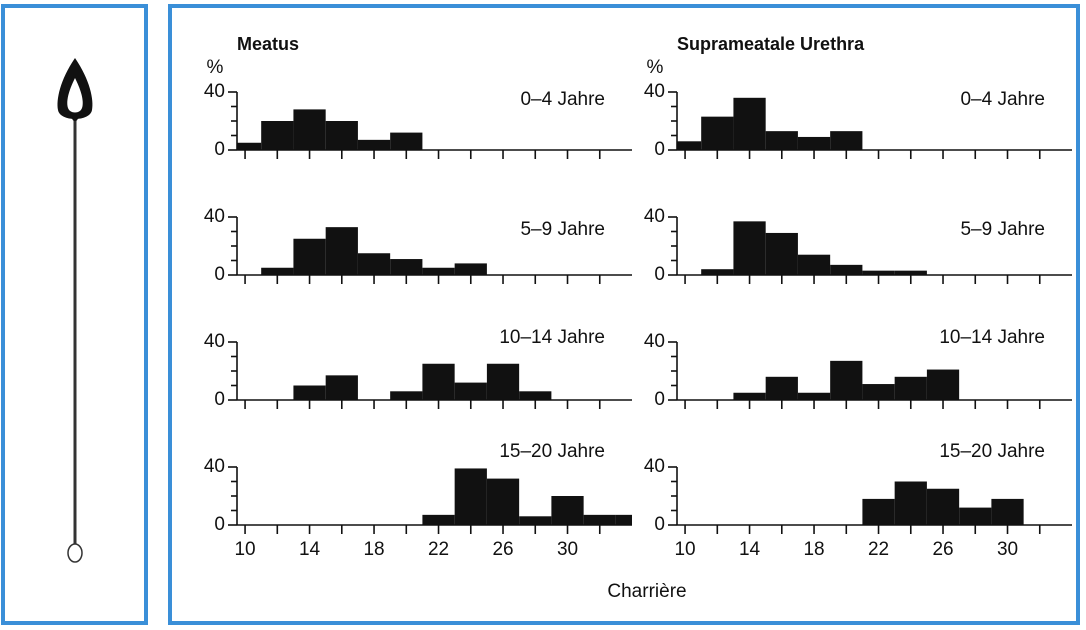 The image size is (1086, 630). Describe the element at coordinates (771, 44) in the screenshot. I see `panel-title: Suprameatale Urethra` at that location.